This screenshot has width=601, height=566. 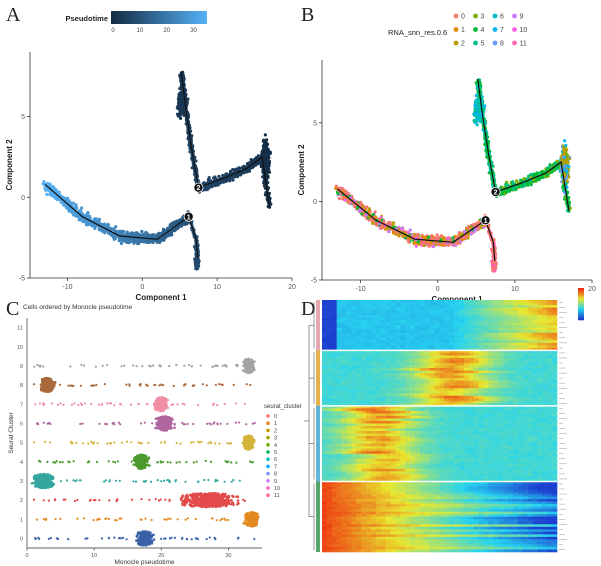 I want to click on x-tick-label: 10, so click(x=217, y=287).